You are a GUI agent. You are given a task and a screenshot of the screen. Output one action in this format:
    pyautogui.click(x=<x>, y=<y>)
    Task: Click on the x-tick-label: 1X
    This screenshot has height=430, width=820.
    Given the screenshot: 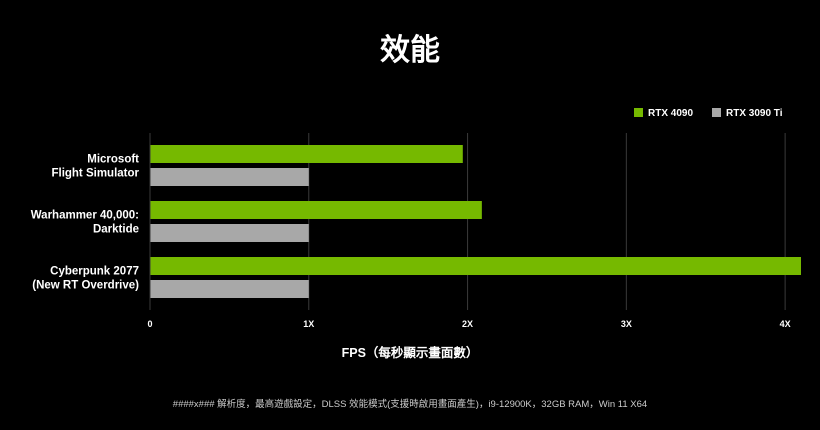 What is the action you would take?
    pyautogui.click(x=308, y=324)
    